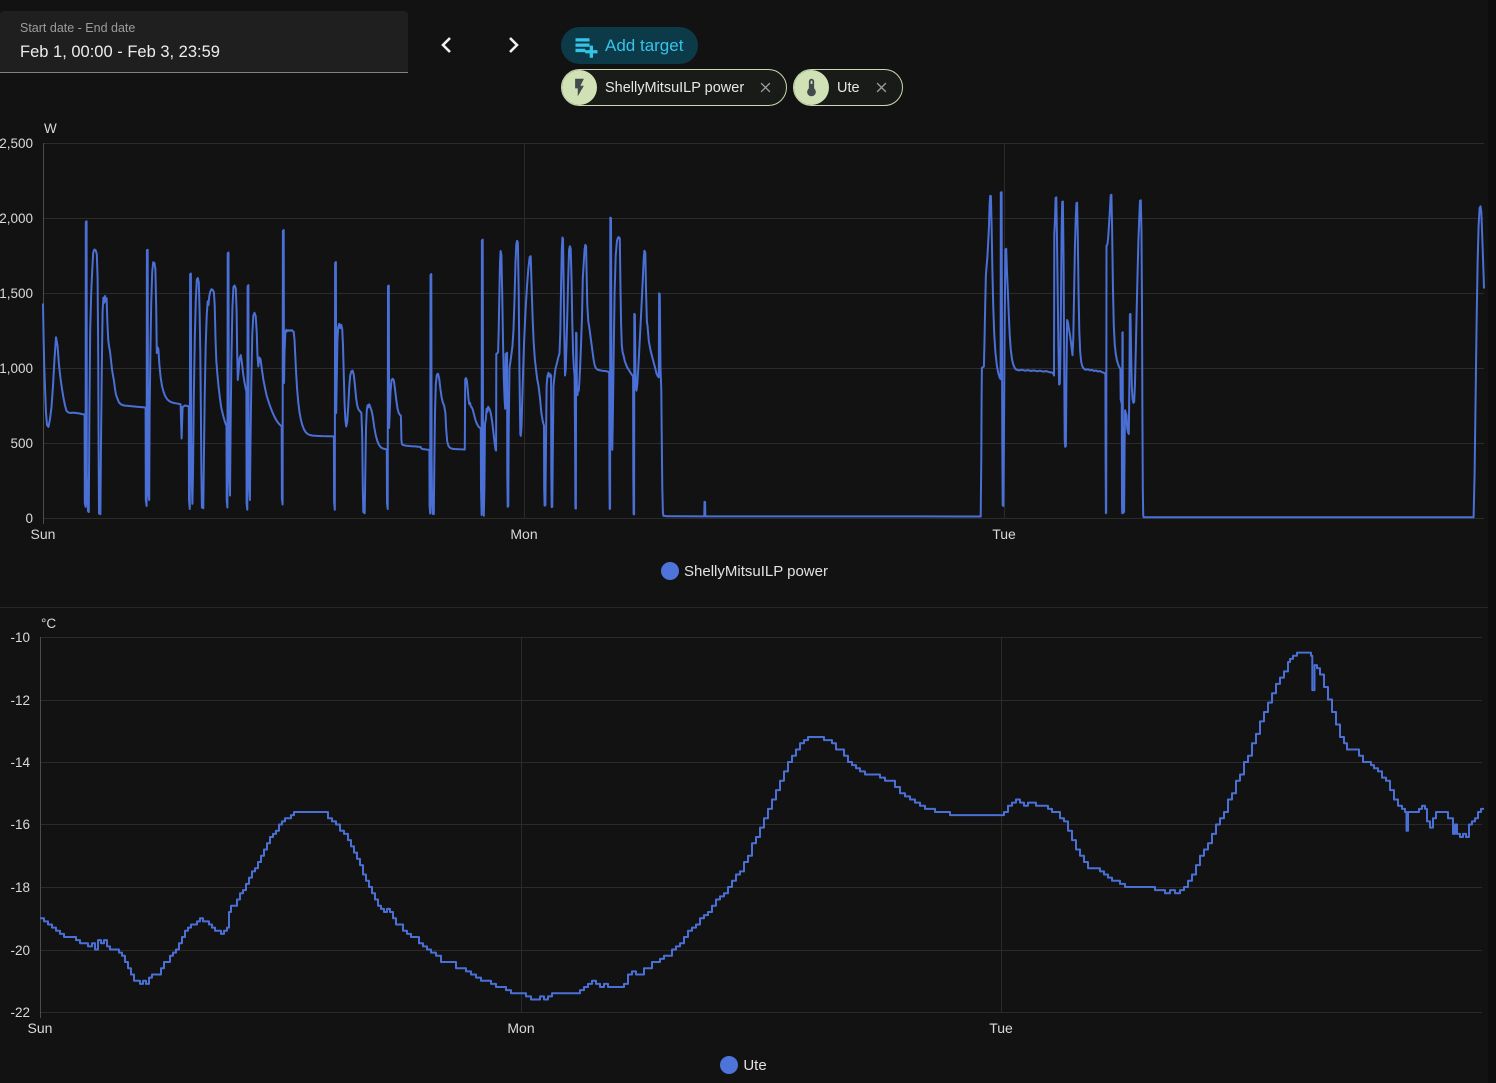 Image resolution: width=1496 pixels, height=1083 pixels. What do you see at coordinates (29, 518) in the screenshot?
I see `svg-text: 0` at bounding box center [29, 518].